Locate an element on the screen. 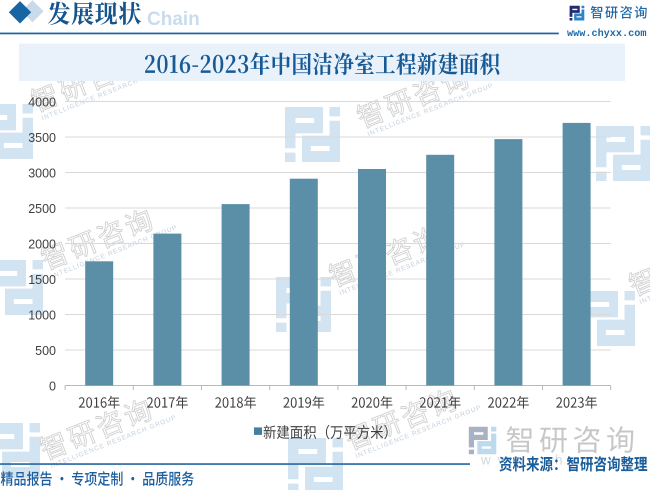  svg-text: 2000 is located at coordinates (42, 245).